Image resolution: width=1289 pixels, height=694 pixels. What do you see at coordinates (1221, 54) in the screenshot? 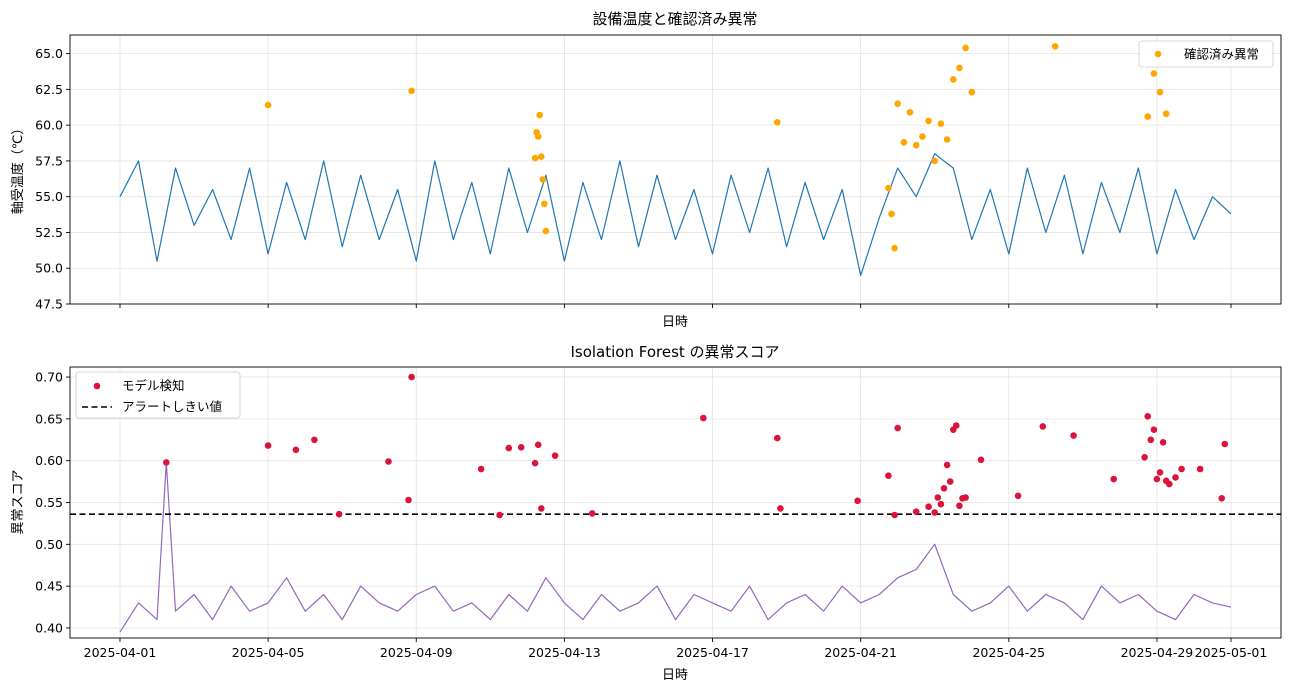
I see `legend-confirmed-anomaly-label: 確認済み異常` at bounding box center [1221, 54].